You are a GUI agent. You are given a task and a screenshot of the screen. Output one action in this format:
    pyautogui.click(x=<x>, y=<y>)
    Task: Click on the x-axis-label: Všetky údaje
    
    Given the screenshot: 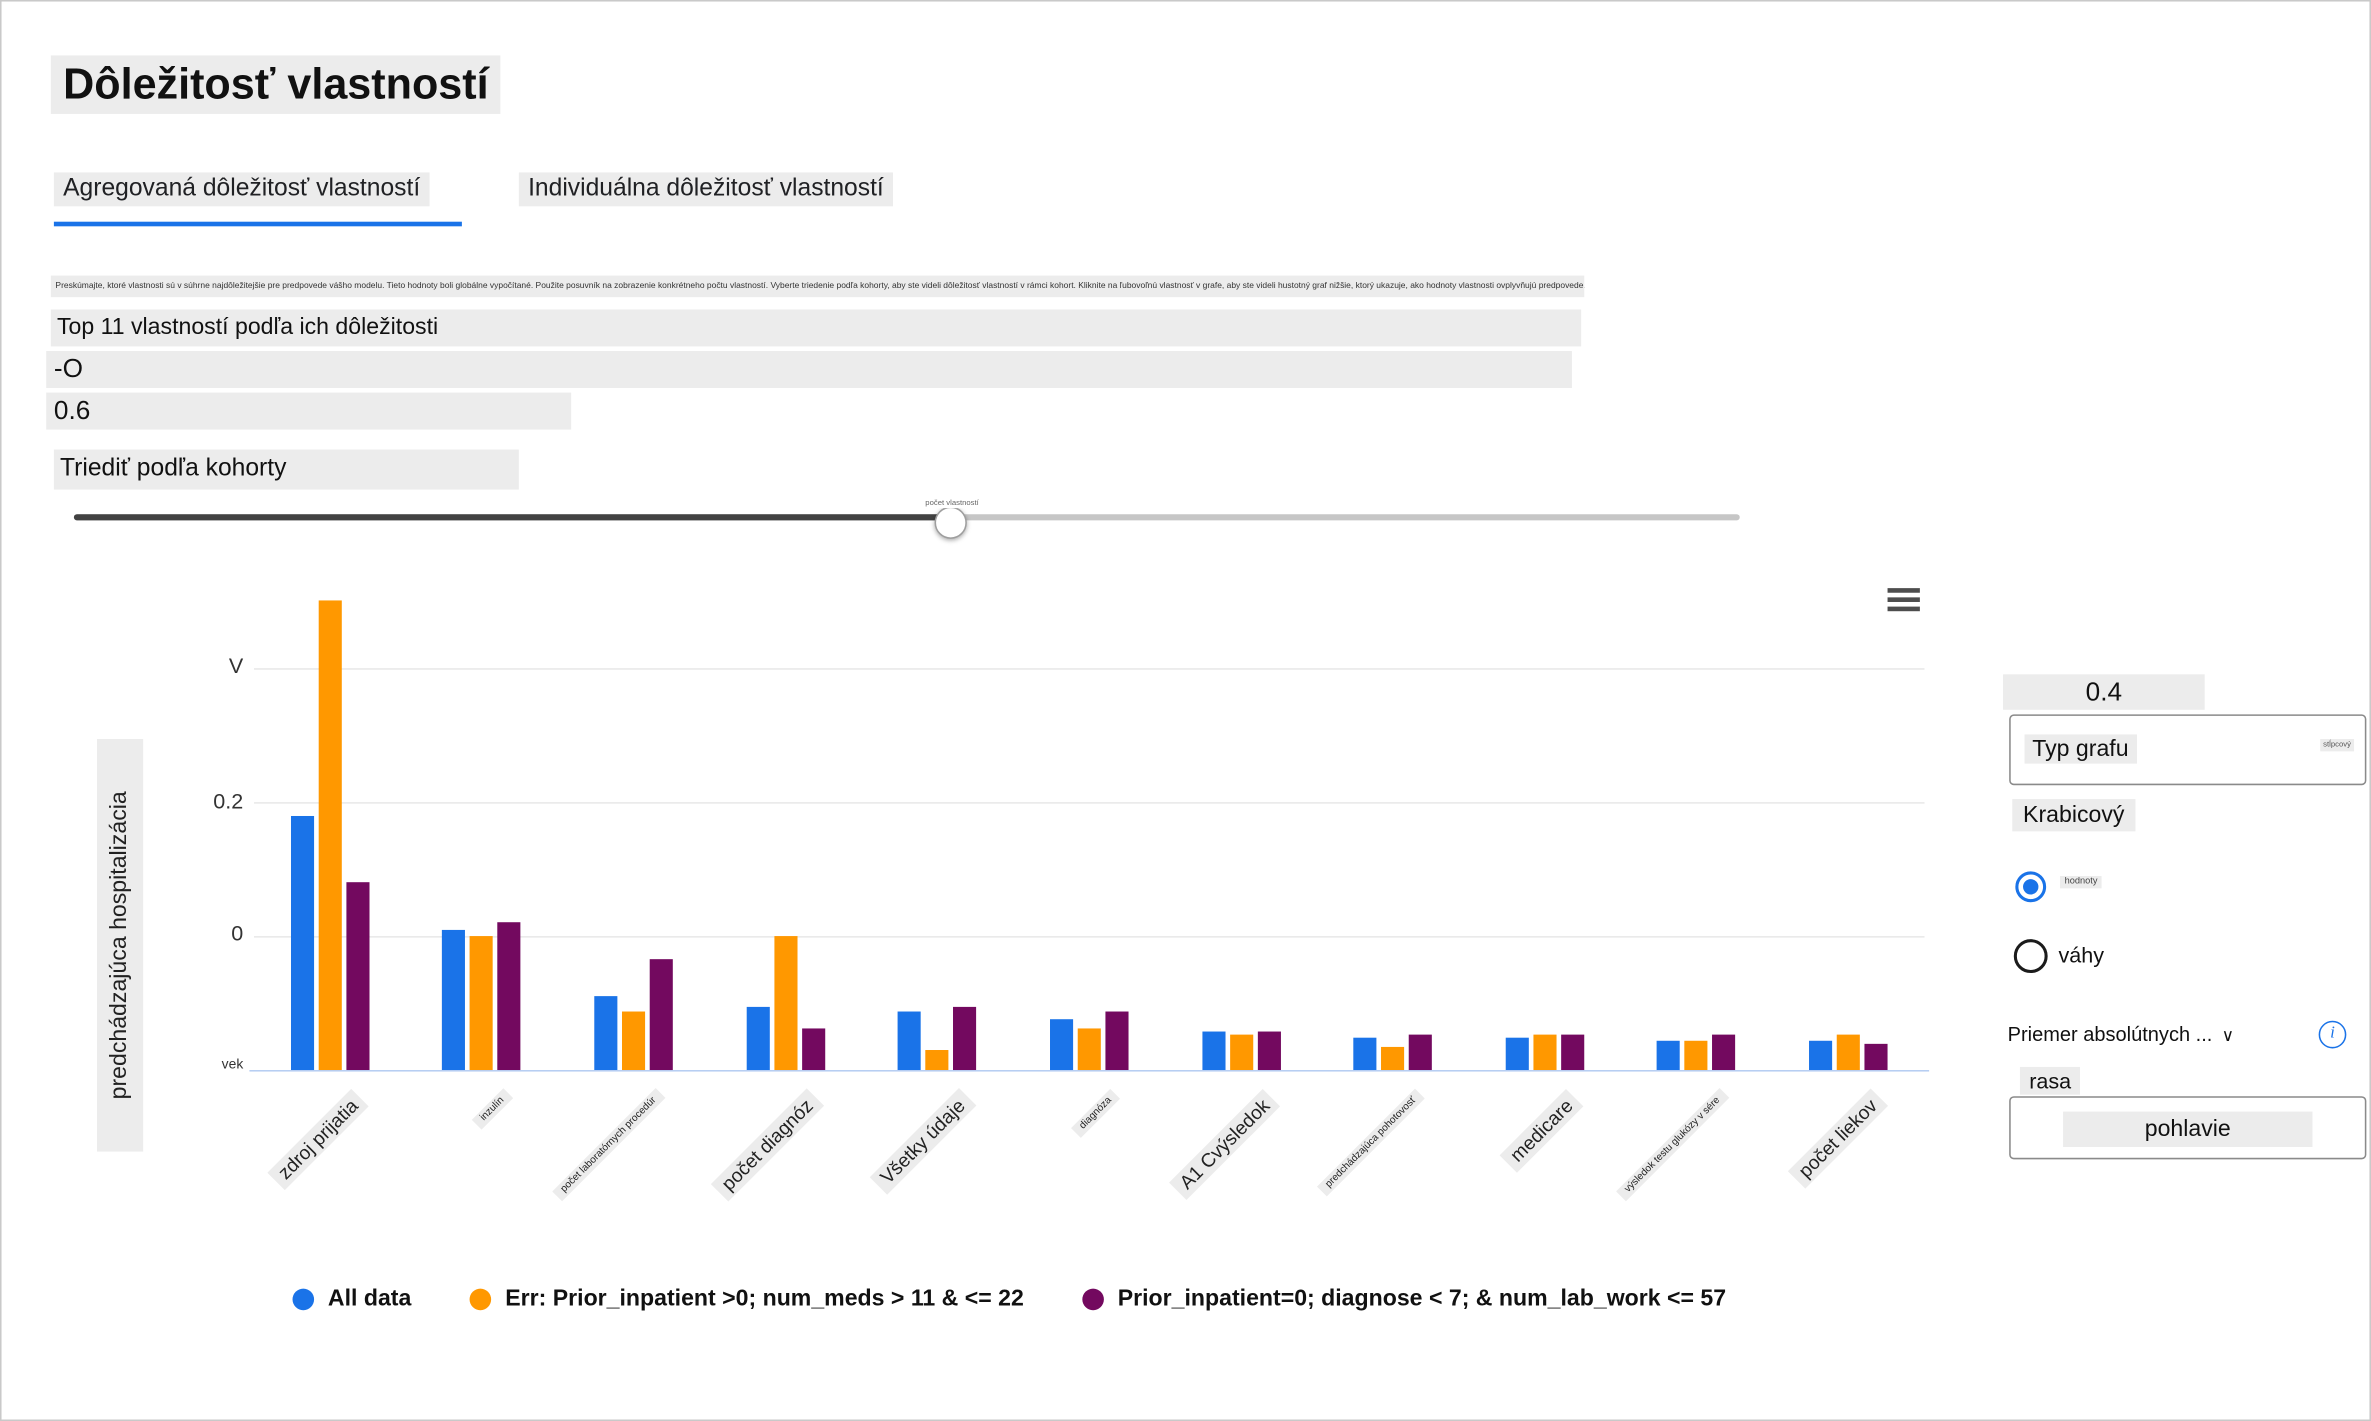 What is the action you would take?
    pyautogui.click(x=923, y=1141)
    